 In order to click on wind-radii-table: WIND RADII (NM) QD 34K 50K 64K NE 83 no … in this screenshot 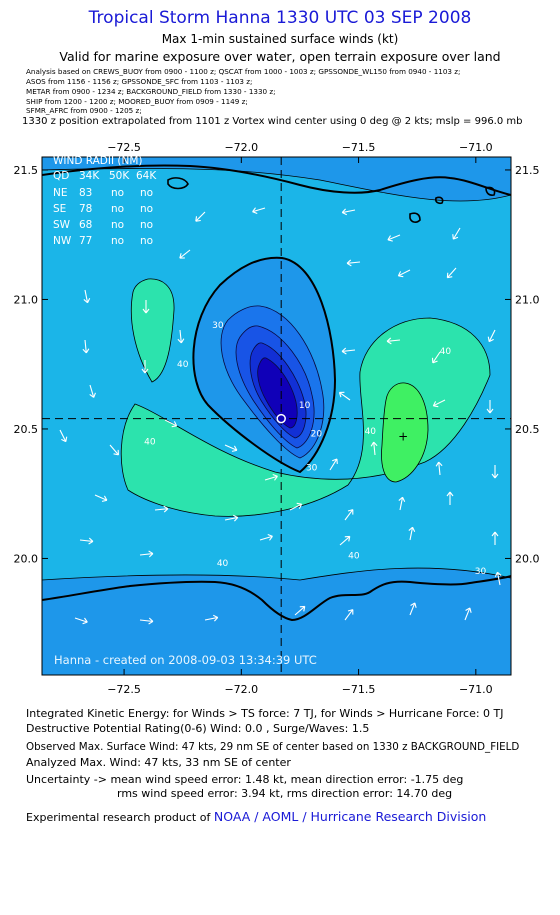, I will do `click(105, 201)`.